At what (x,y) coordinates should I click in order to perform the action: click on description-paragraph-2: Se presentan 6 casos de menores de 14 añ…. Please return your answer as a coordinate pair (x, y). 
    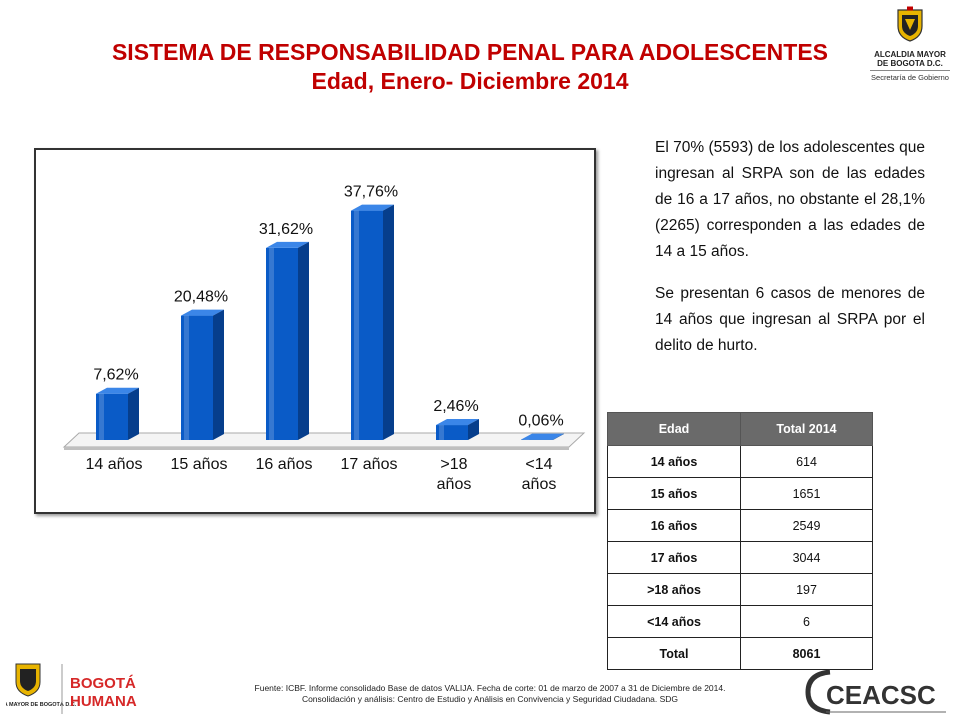
    Looking at the image, I should click on (790, 319).